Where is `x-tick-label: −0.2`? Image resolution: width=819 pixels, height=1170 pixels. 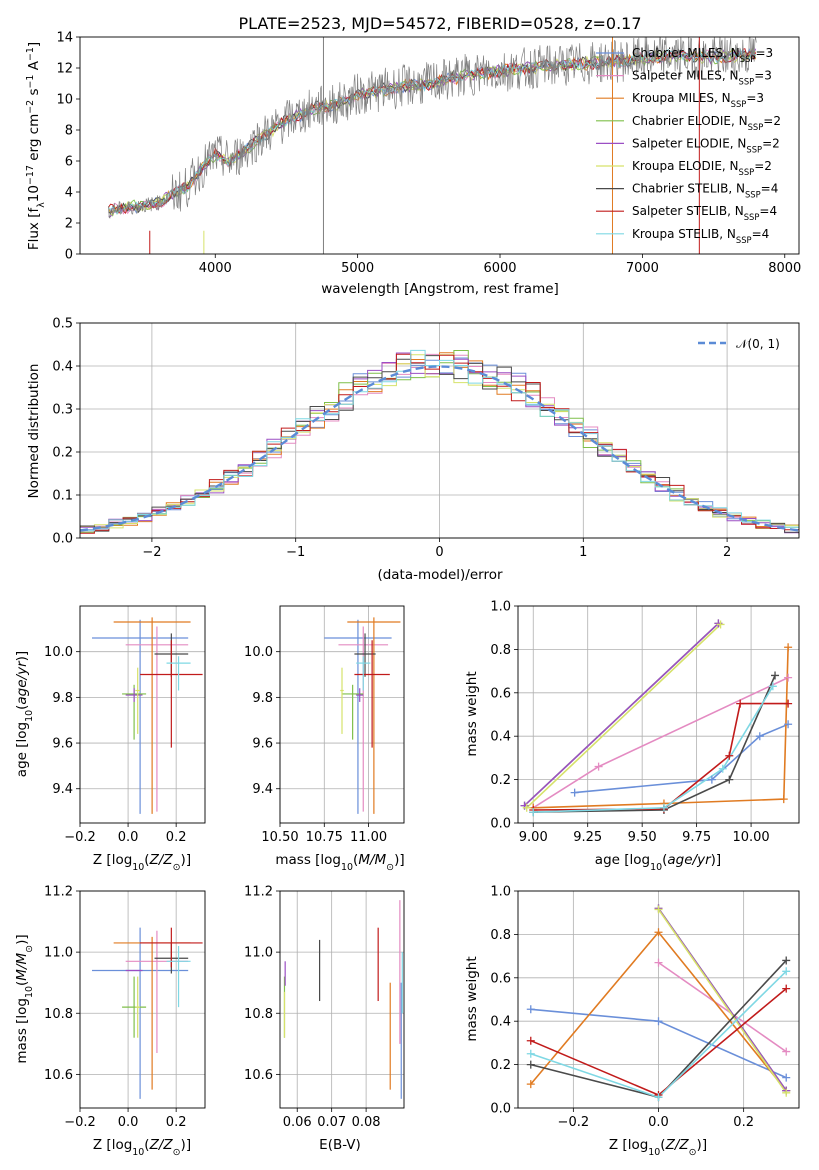
x-tick-label: −0.2 is located at coordinates (80, 837).